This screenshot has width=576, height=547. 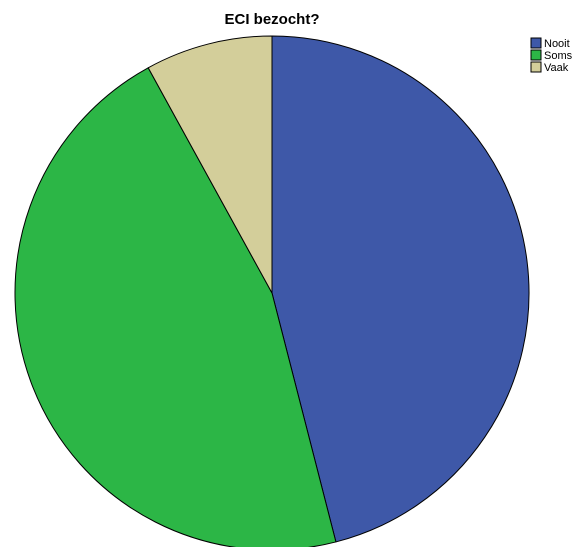 I want to click on legend-label-vaak: Vaak, so click(x=556, y=68).